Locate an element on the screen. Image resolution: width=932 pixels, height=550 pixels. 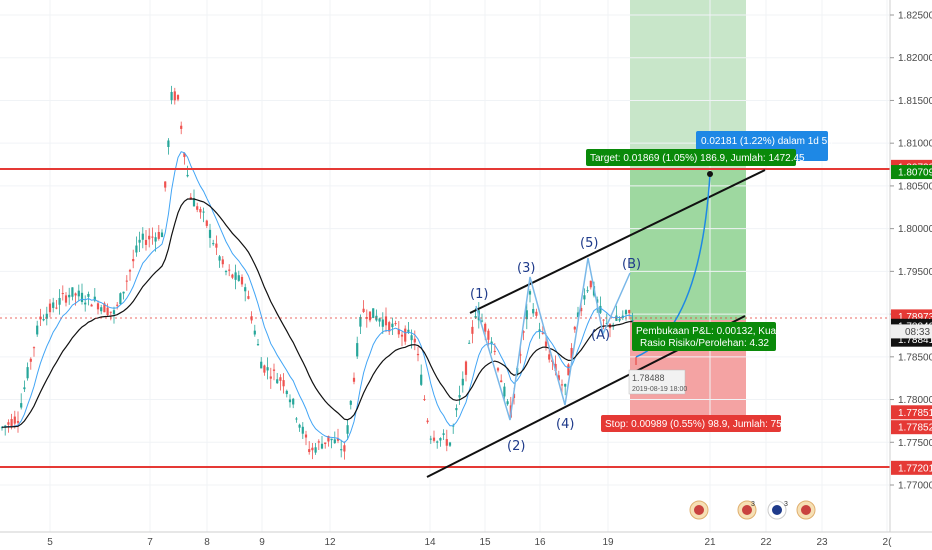
stop-label: Stop: 0.00989 (0.55%) 98.9, Jumlah: 750 is located at coordinates (696, 424).